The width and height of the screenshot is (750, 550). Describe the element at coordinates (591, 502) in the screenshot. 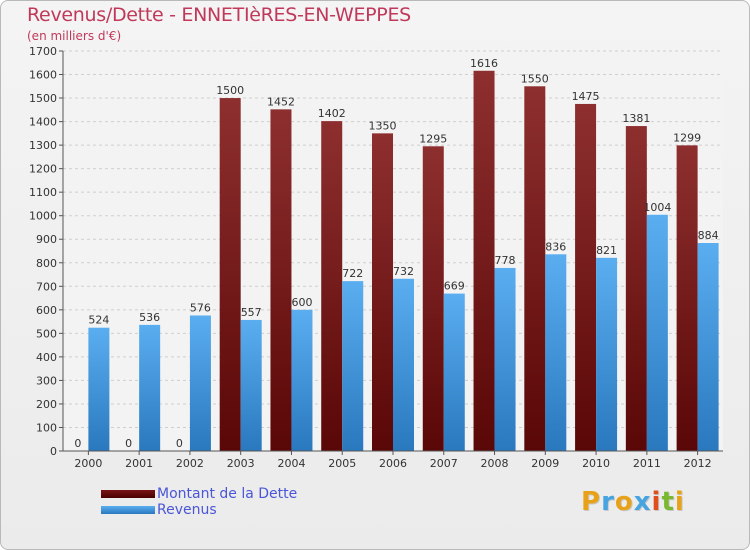

I see `logo-letter: P` at that location.